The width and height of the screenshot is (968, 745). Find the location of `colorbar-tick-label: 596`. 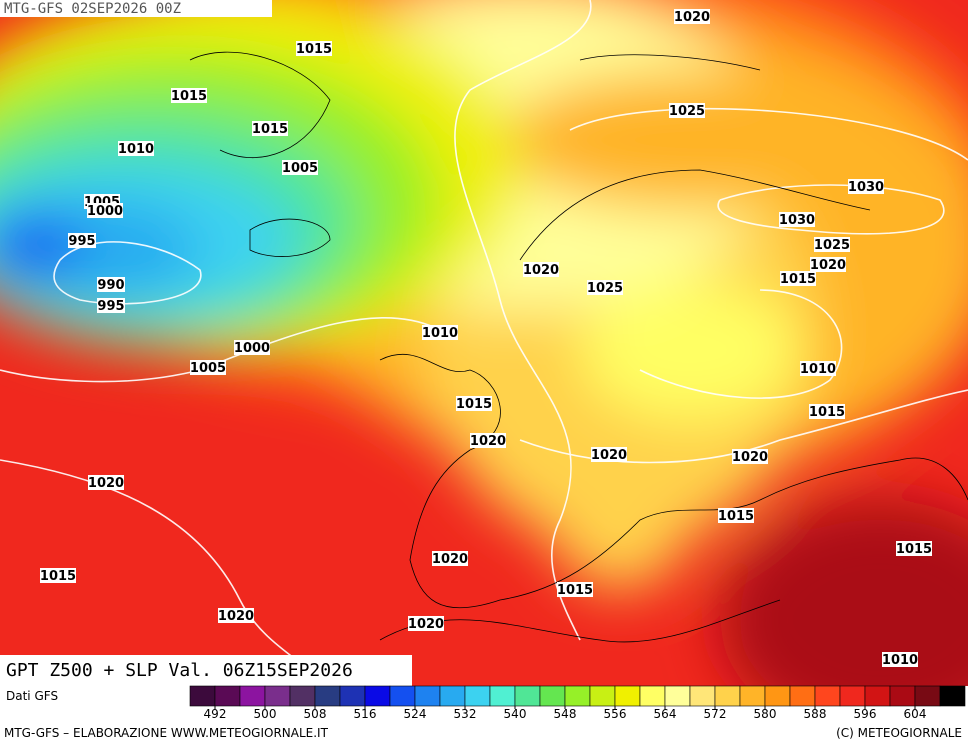

colorbar-tick-label: 596 is located at coordinates (865, 714).